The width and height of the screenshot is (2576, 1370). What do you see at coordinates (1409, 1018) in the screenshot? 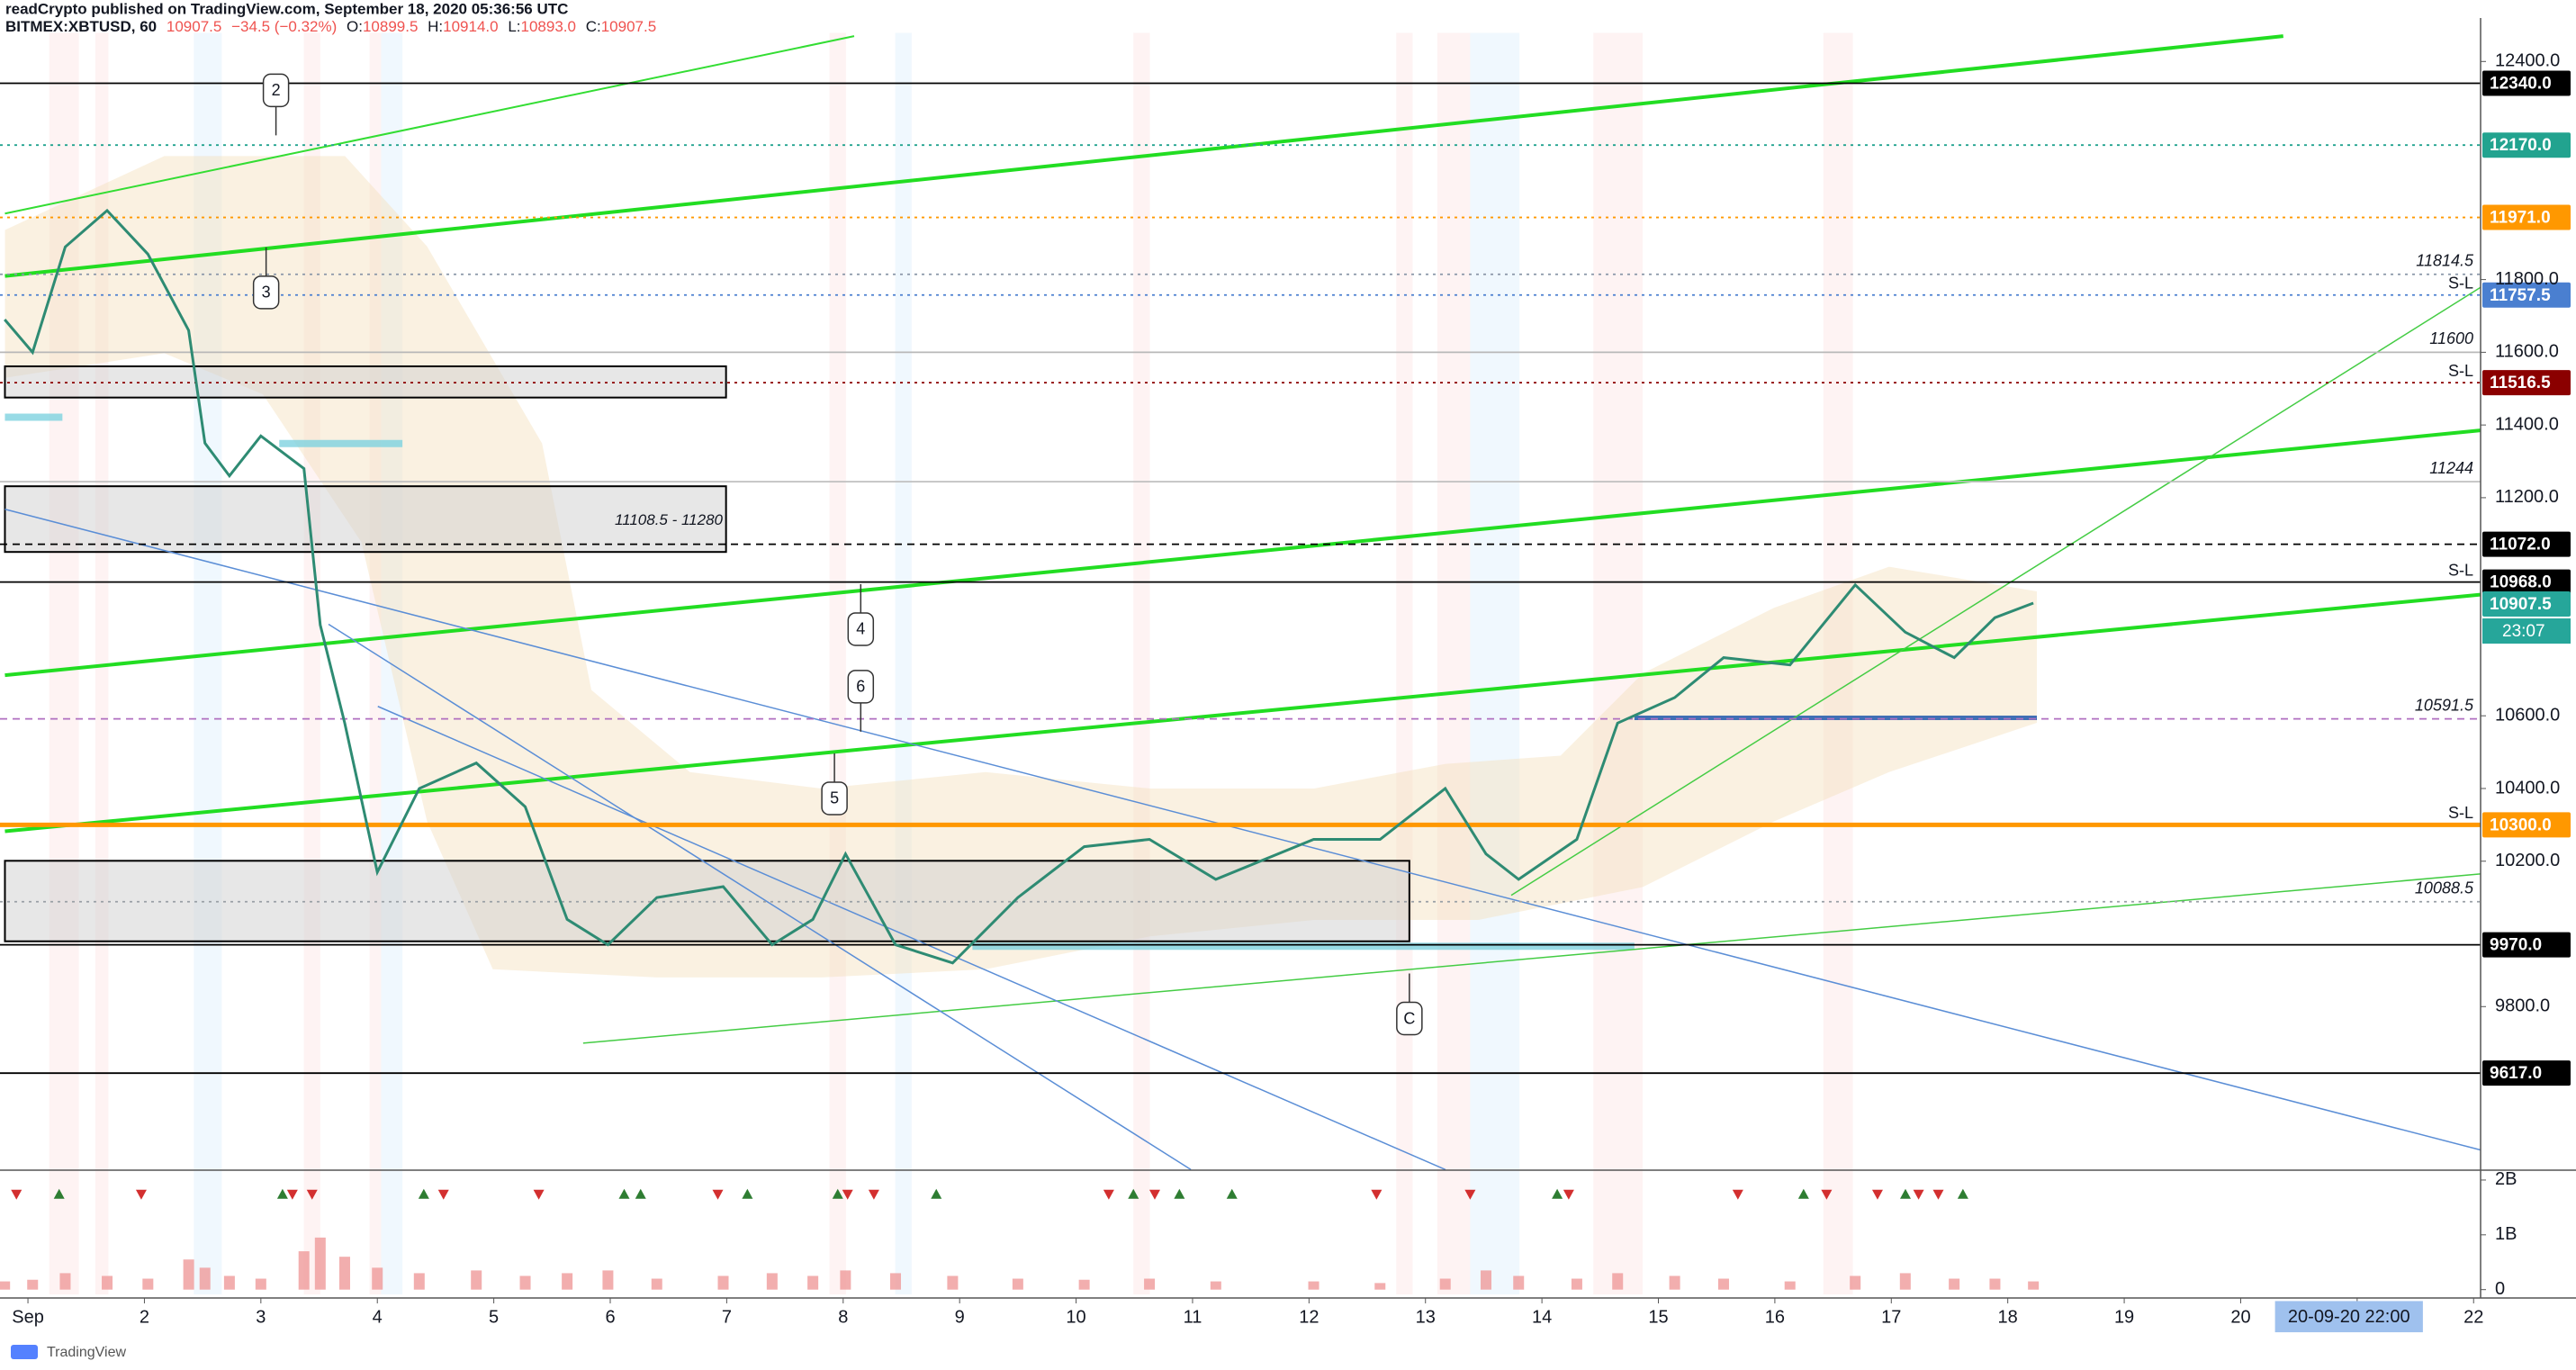
I see `wave-label: C` at bounding box center [1409, 1018].